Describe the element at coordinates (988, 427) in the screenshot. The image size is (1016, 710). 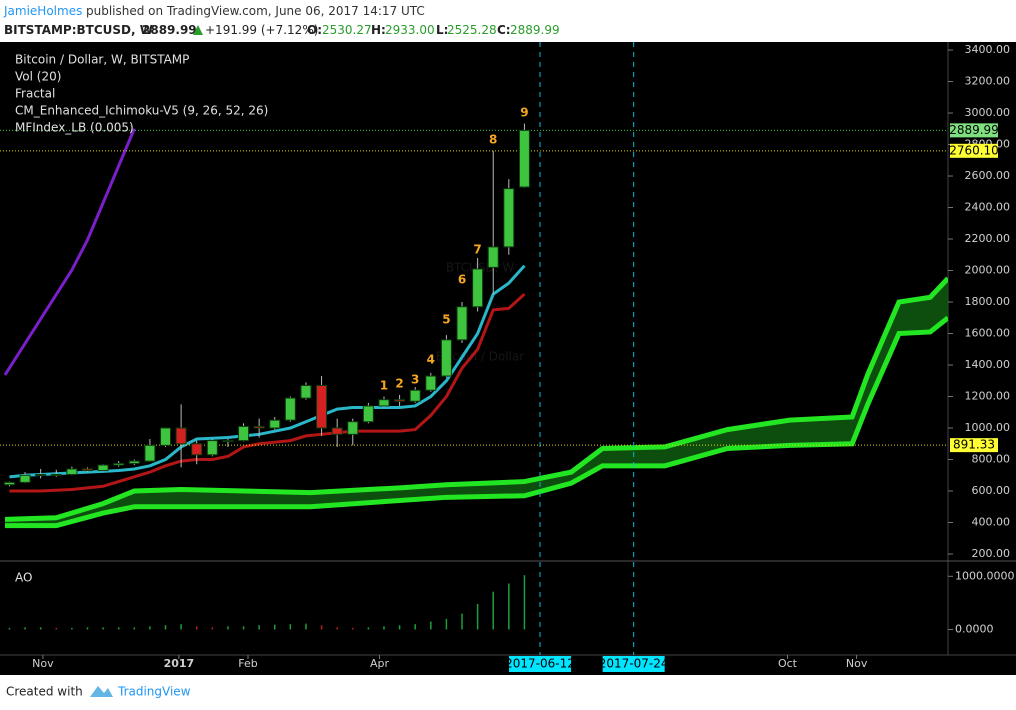
I see `y-tick-label: 1000.00` at that location.